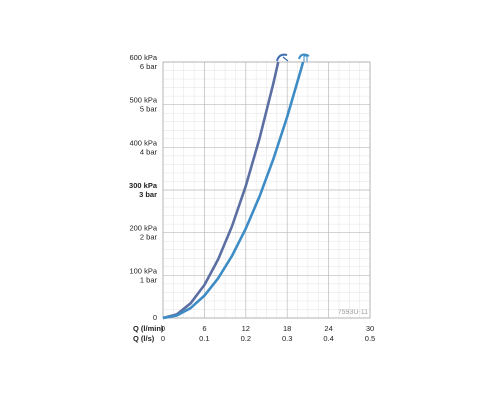  I want to click on x2-tick-label: 0.2, so click(246, 338).